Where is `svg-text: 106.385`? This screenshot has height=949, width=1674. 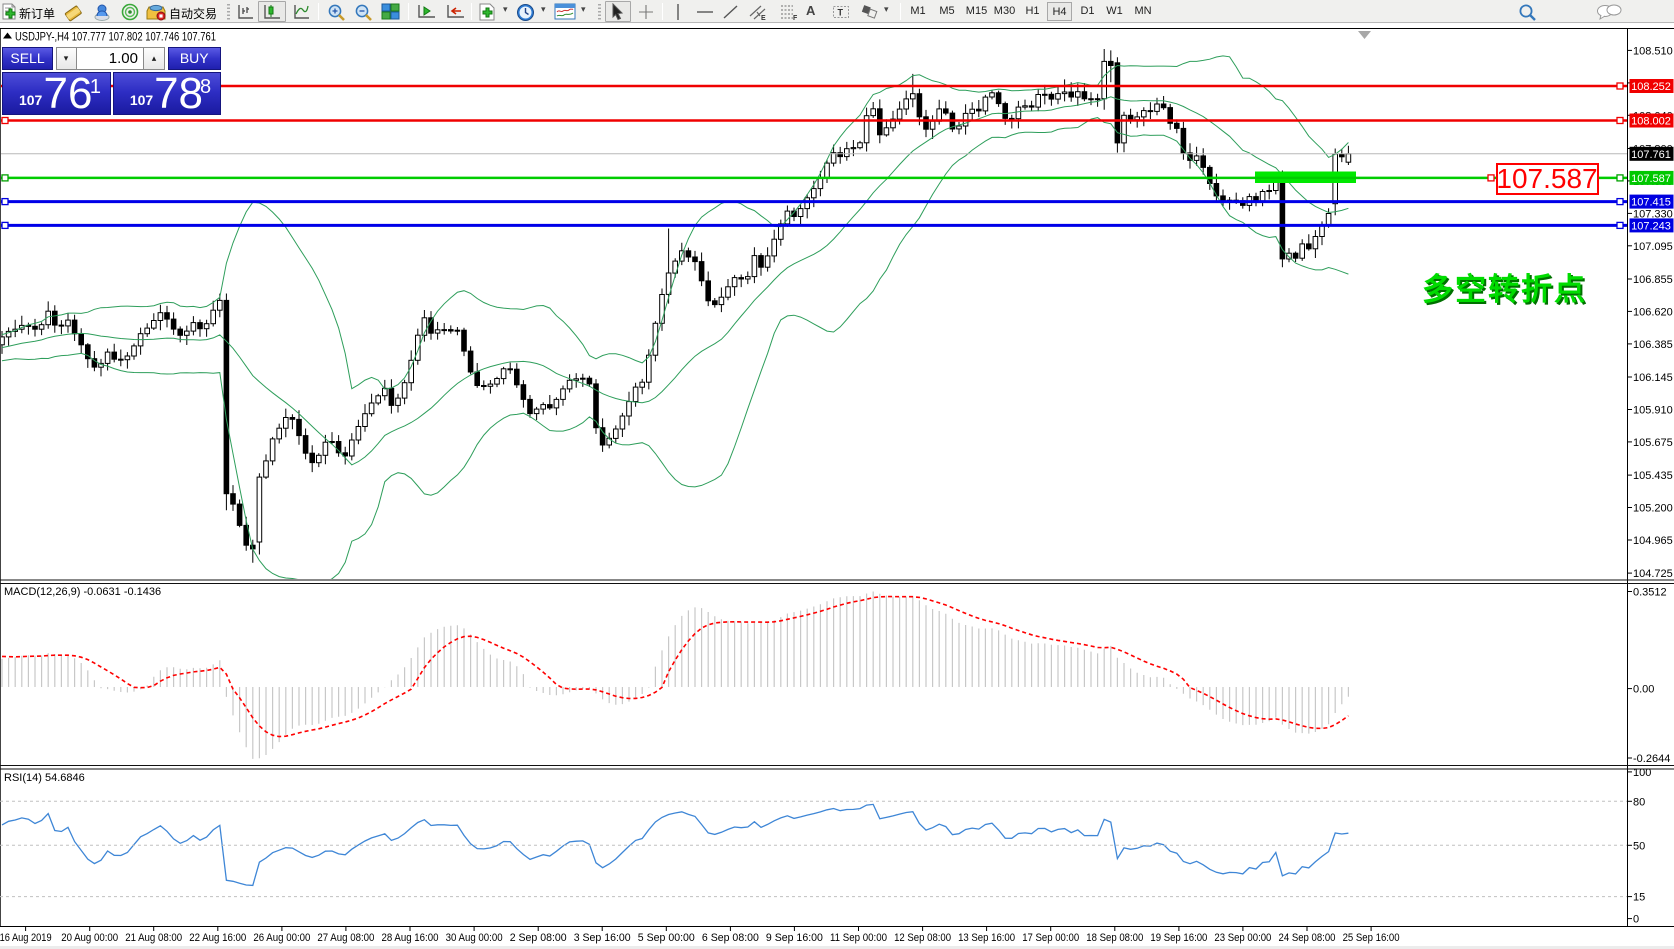 svg-text: 106.385 is located at coordinates (1653, 345).